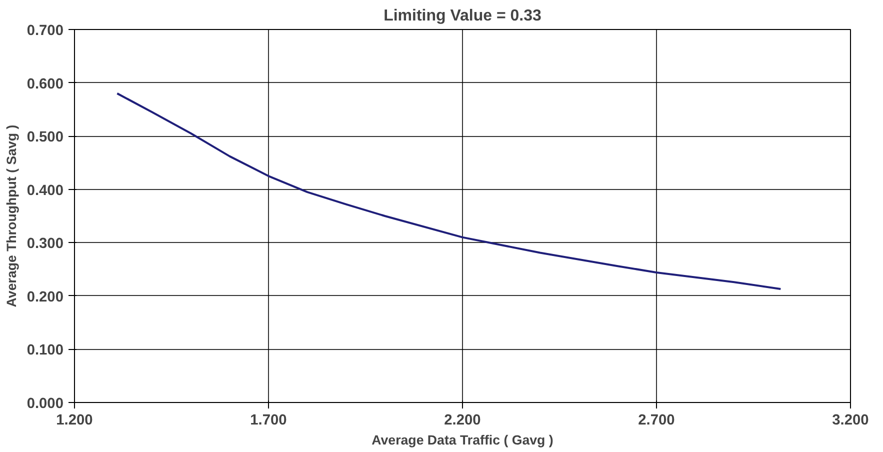 The height and width of the screenshot is (452, 883). I want to click on x-tick-label: 1.200, so click(74, 420).